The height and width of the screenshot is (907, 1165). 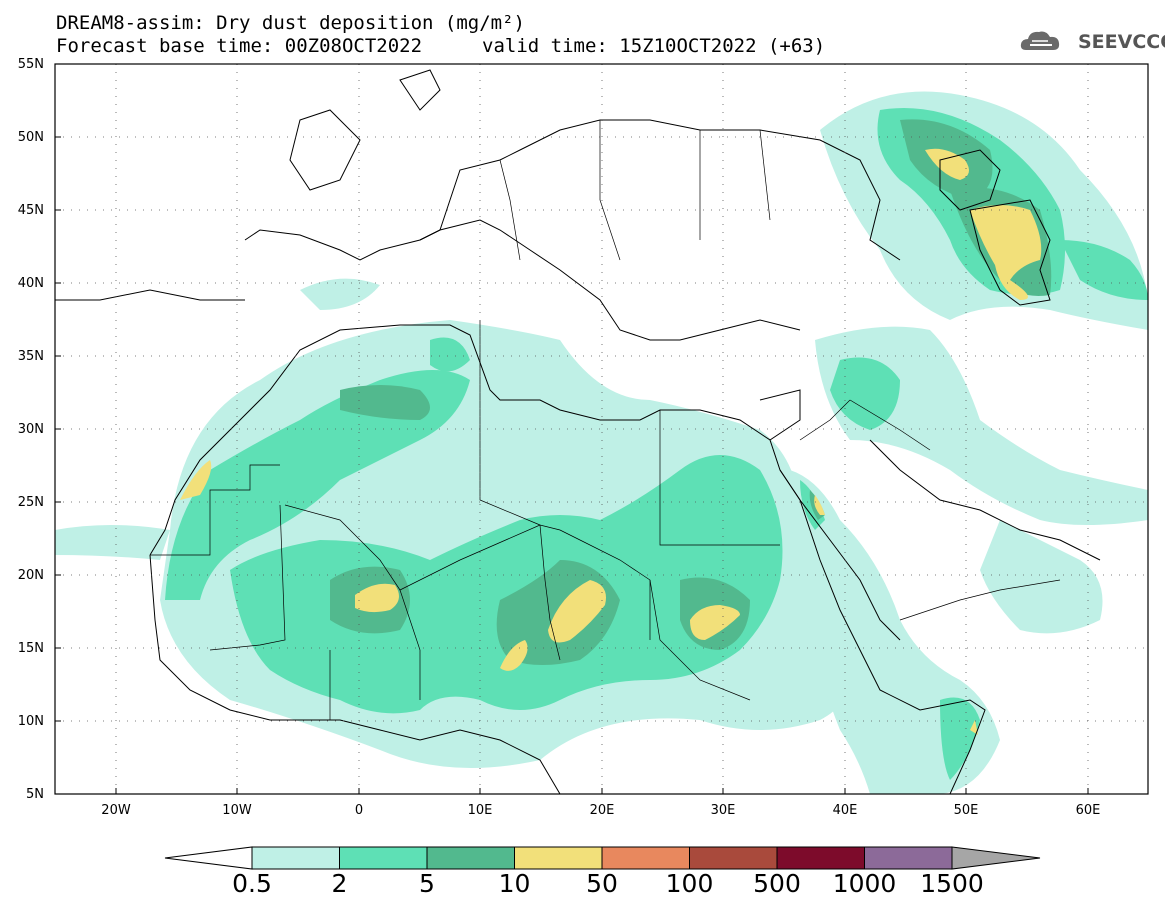 I want to click on lon-tick-label: 10W, so click(x=237, y=810).